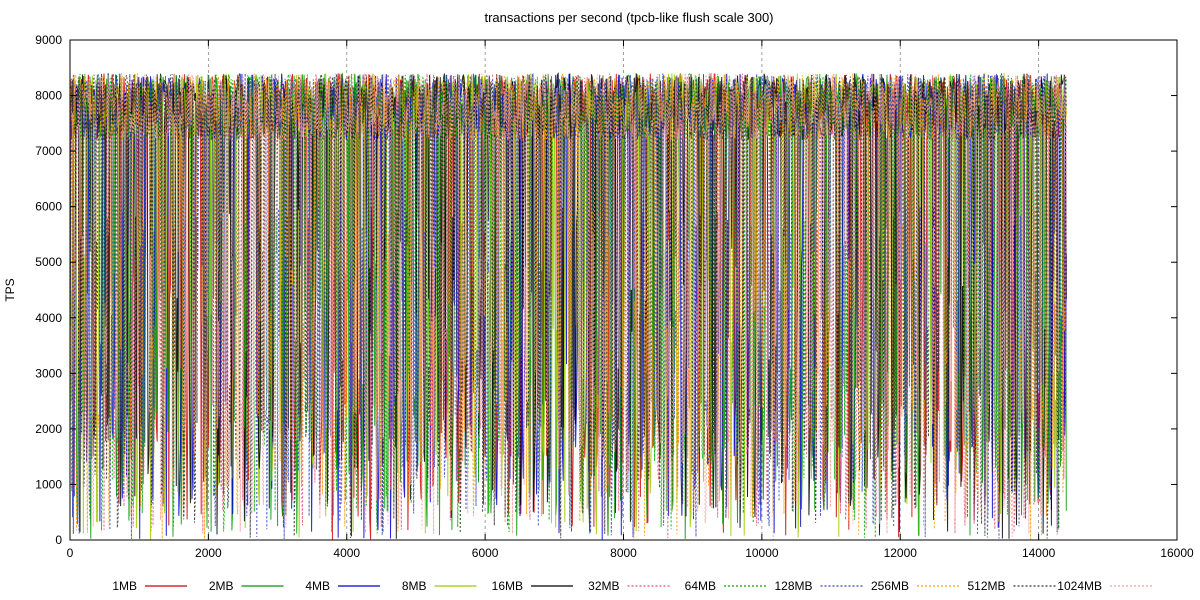 This screenshot has height=600, width=1200. I want to click on y-tick-label: 1000, so click(48, 484).